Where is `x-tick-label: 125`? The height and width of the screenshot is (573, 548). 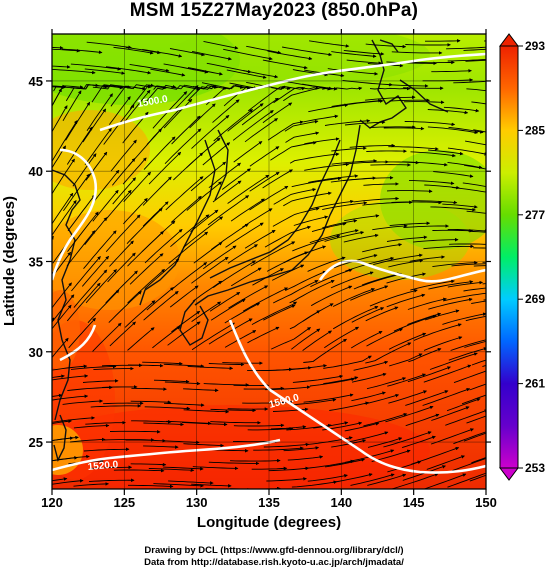 x-tick-label: 125 is located at coordinates (124, 502).